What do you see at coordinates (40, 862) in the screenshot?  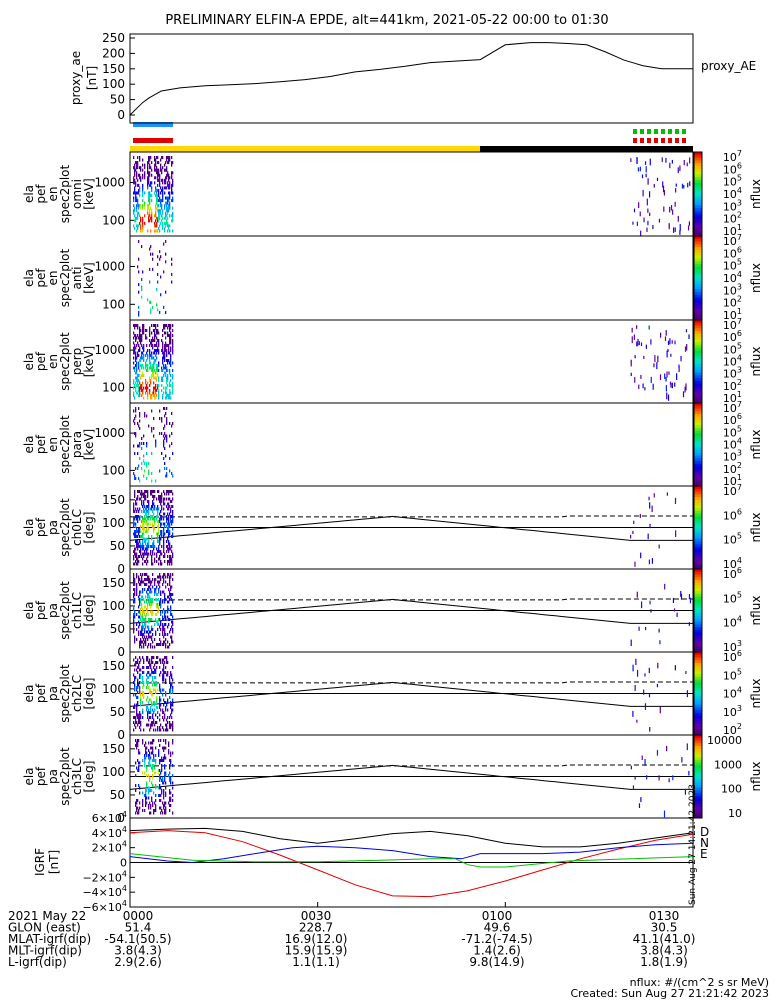 I see `igrf-ylabel: IGRF` at bounding box center [40, 862].